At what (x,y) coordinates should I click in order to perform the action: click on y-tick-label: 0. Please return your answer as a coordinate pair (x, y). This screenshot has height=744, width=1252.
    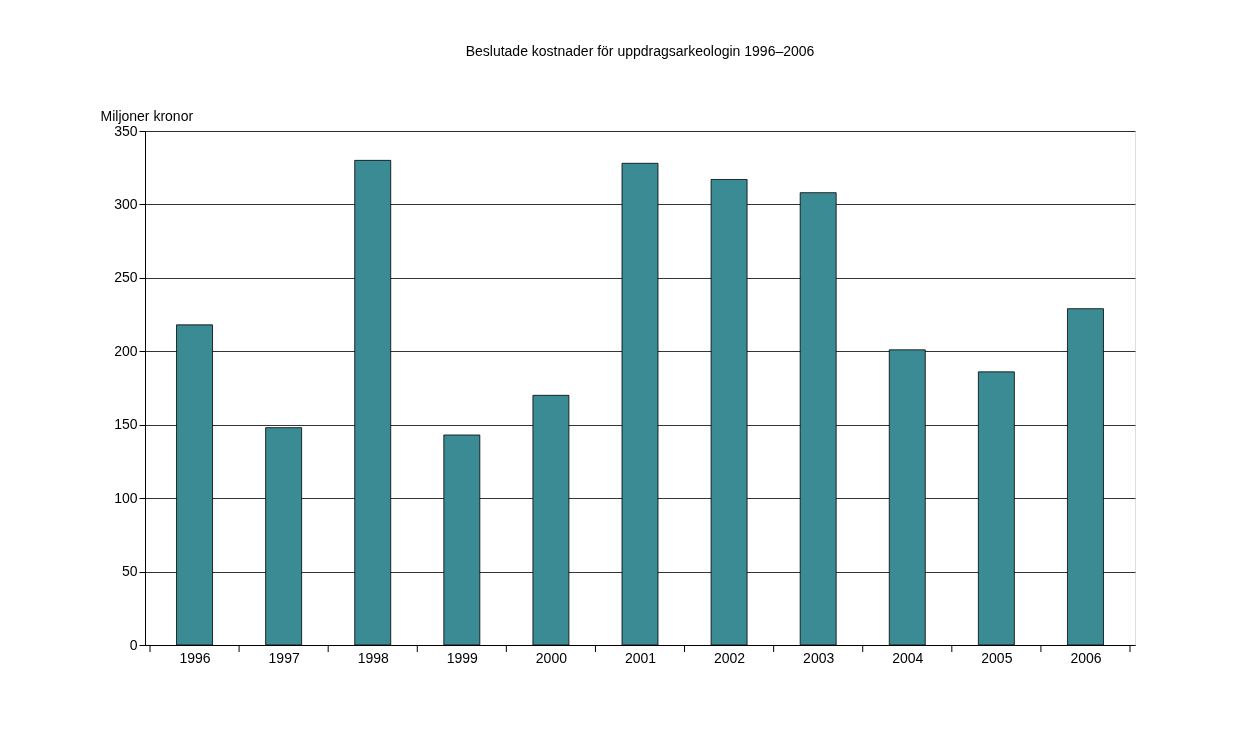
    Looking at the image, I should click on (133, 644).